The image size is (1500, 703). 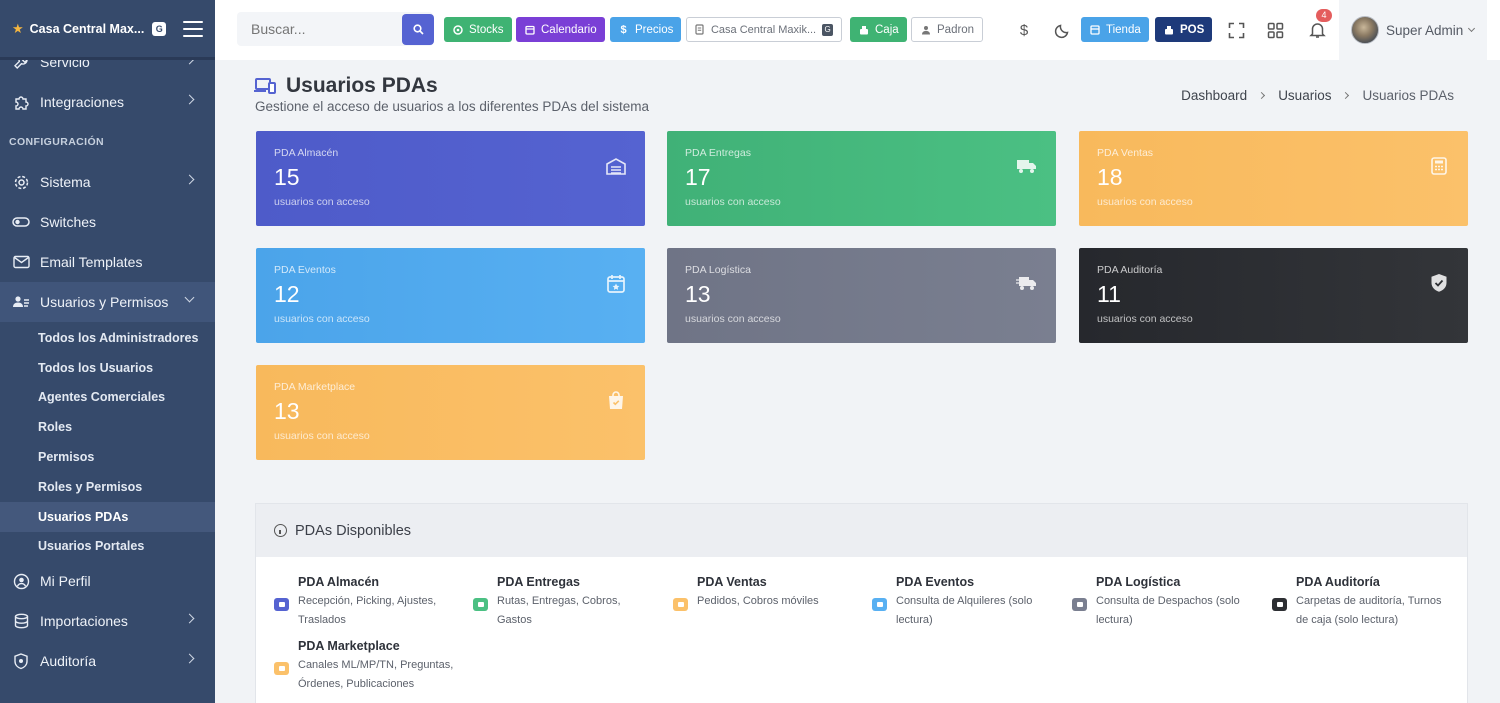 I want to click on card-value: 17, so click(x=698, y=177).